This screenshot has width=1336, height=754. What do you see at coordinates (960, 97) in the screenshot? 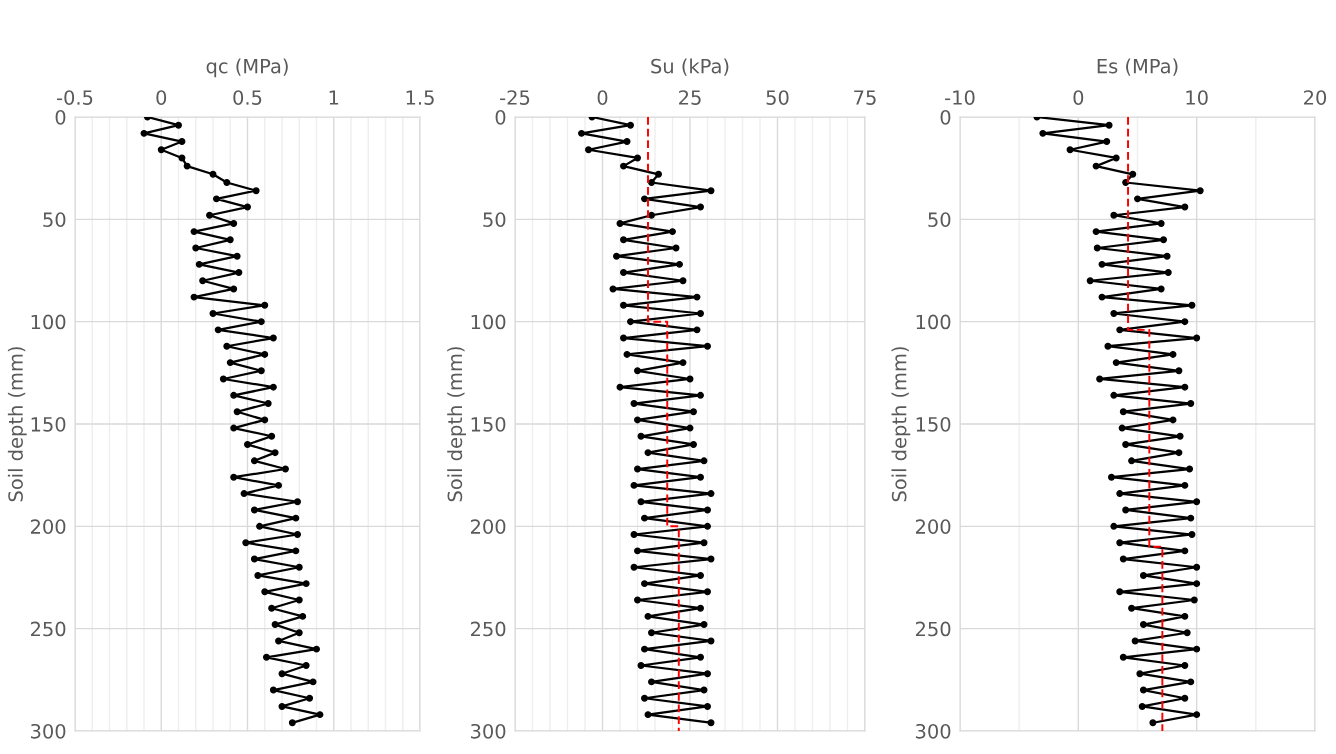
I see `x-tick-label: -10` at bounding box center [960, 97].